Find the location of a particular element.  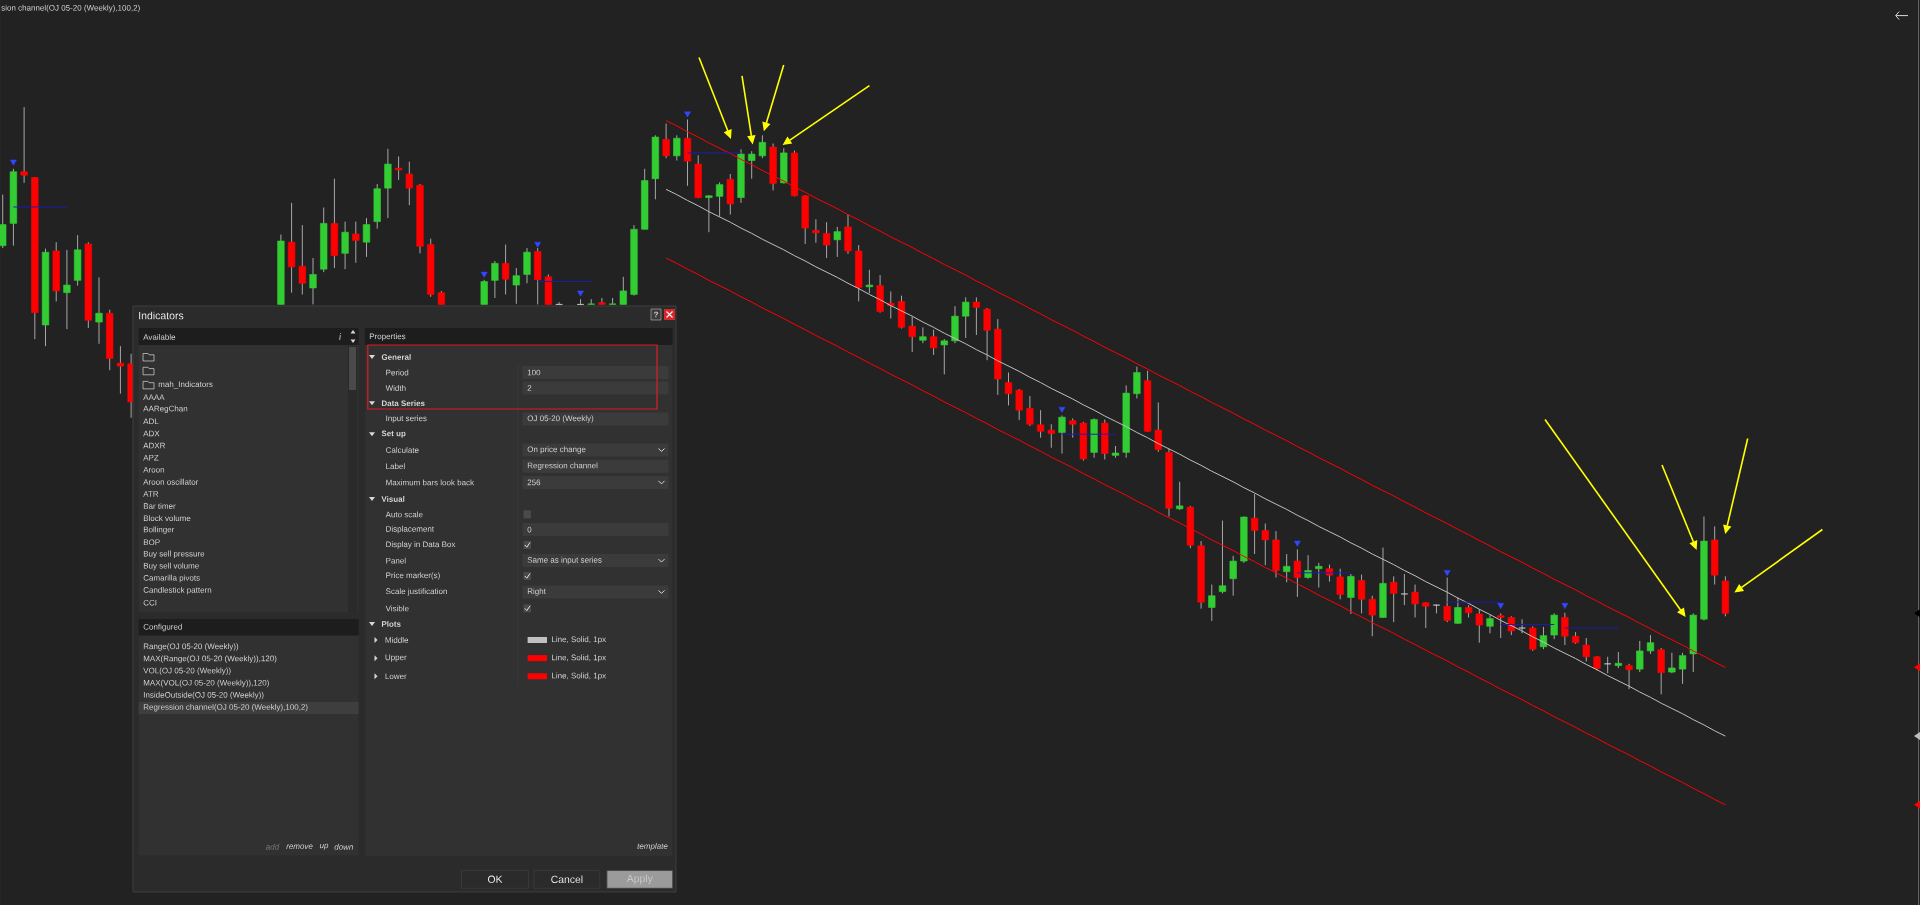

annotation: Camarilla pivots is located at coordinates (171, 578).